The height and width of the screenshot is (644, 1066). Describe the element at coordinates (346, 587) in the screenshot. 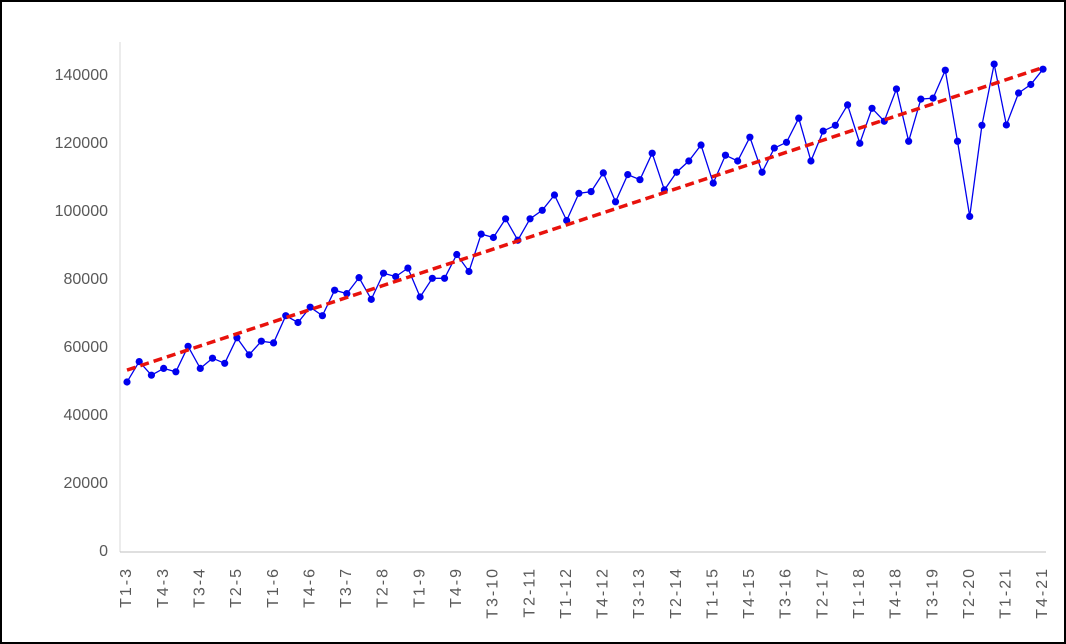

I see `x-tick-label: T3-7` at that location.